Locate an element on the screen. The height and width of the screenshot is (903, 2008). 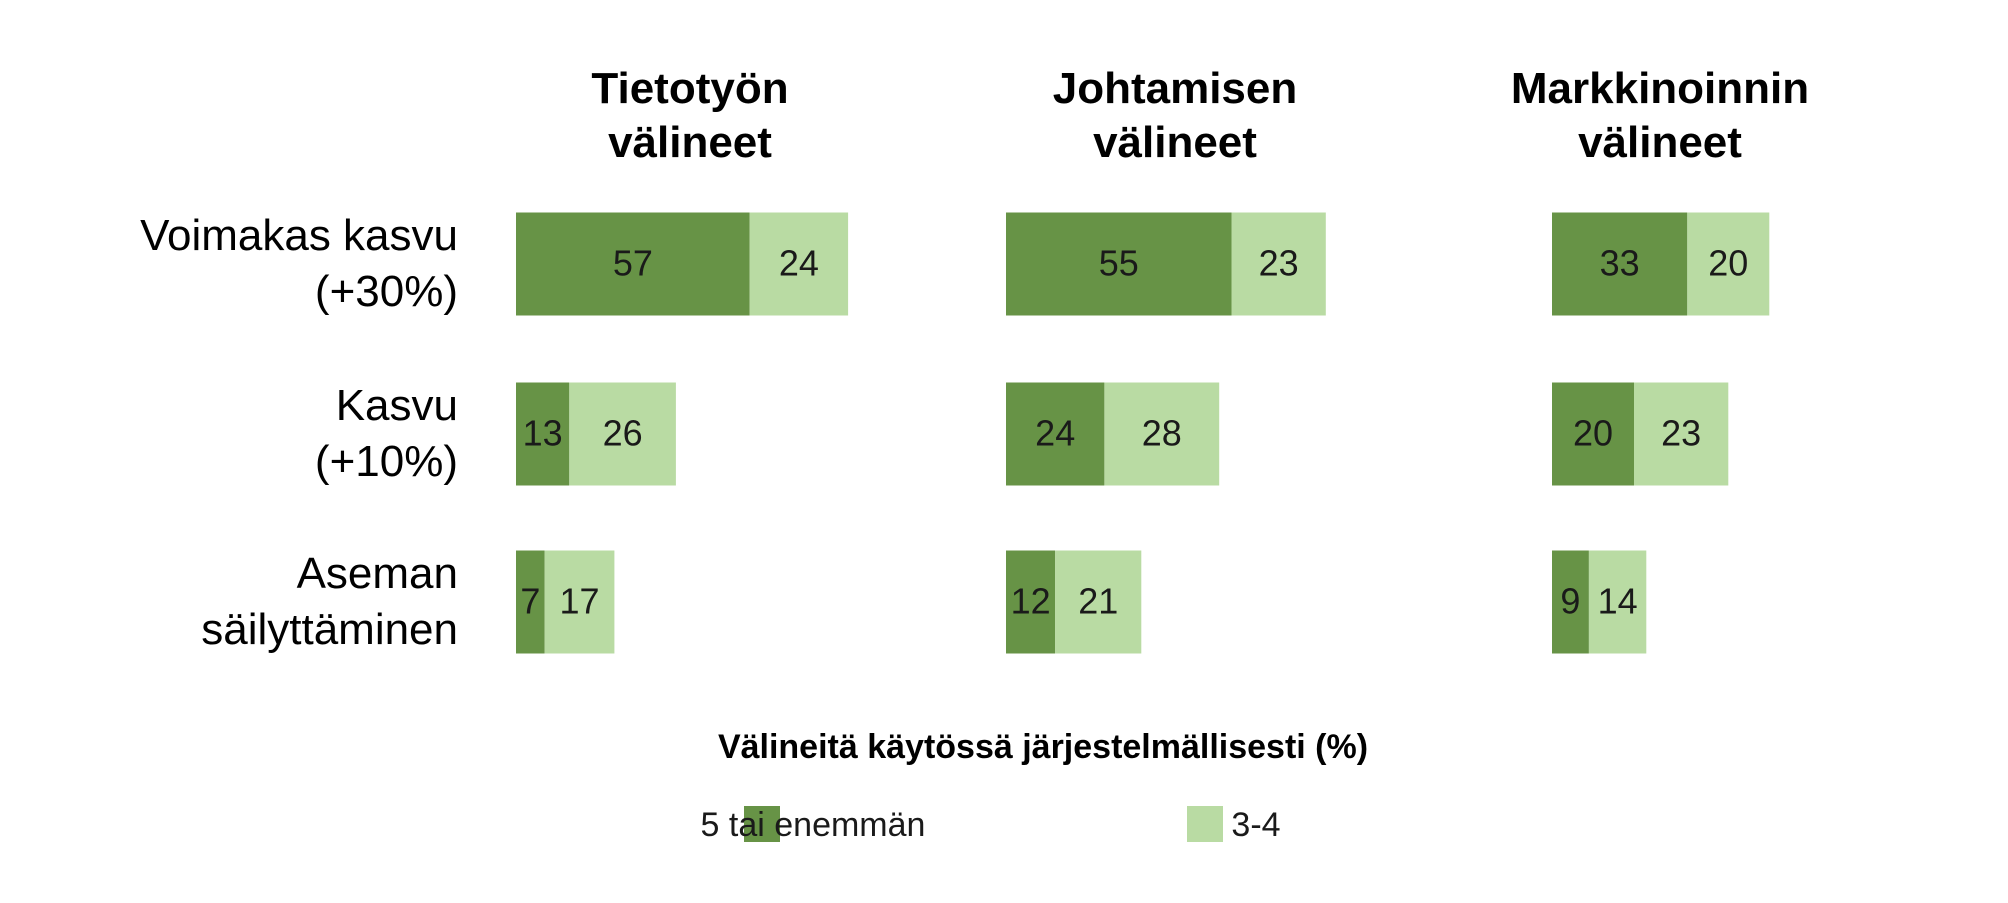
panel-title: Markkinoinnin välineet is located at coordinates (1660, 115).